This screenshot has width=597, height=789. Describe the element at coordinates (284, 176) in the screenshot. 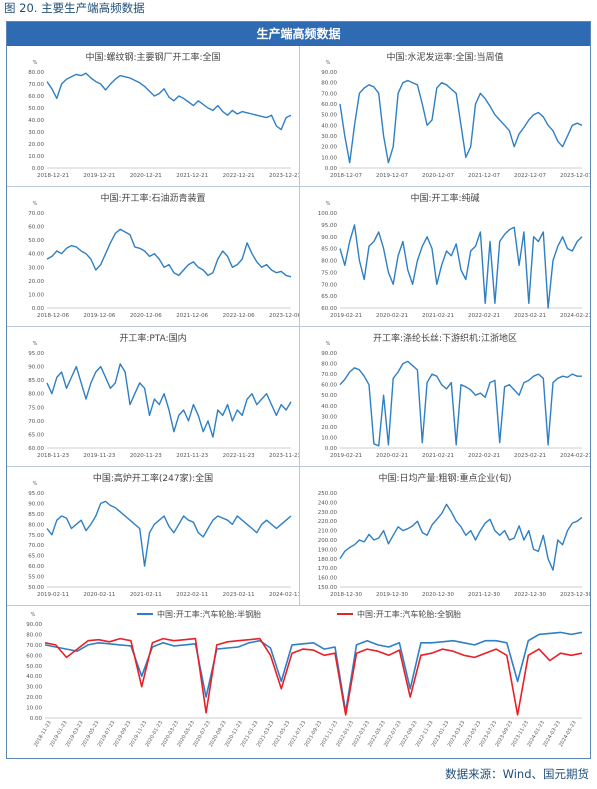

I see `x-tick-label: 2023-12-21` at that location.